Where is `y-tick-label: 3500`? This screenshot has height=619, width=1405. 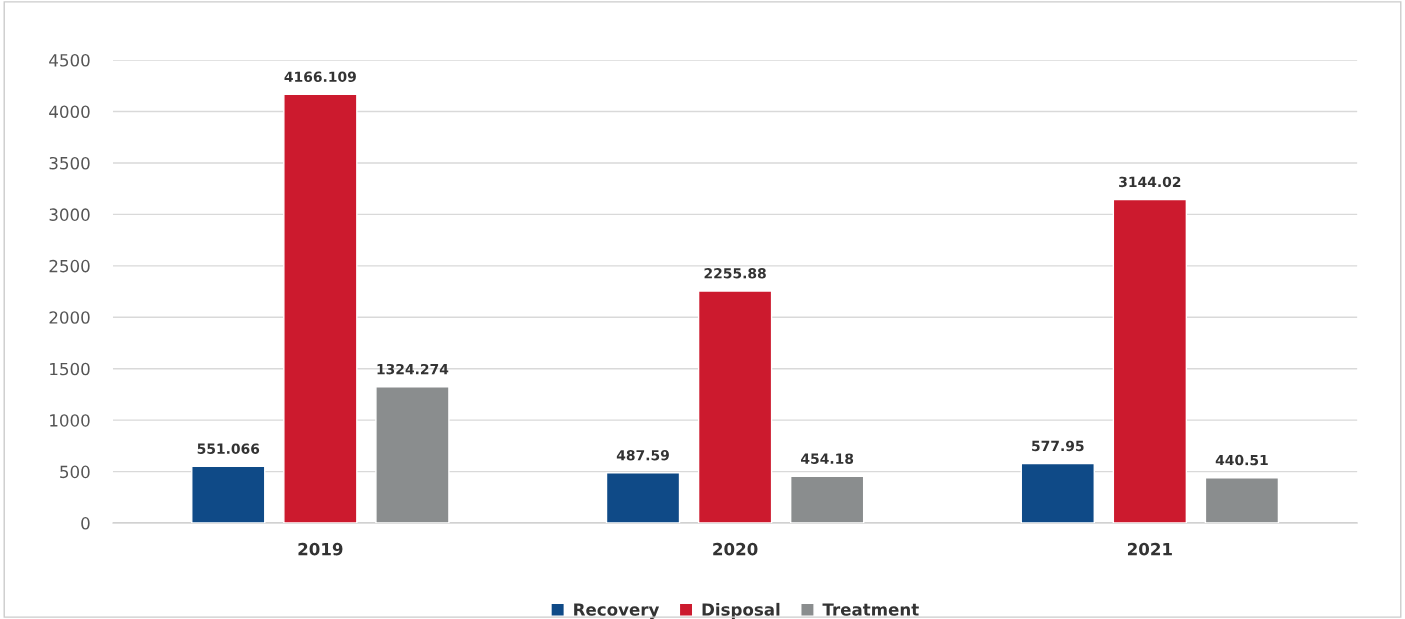
y-tick-label: 3500 is located at coordinates (69, 163).